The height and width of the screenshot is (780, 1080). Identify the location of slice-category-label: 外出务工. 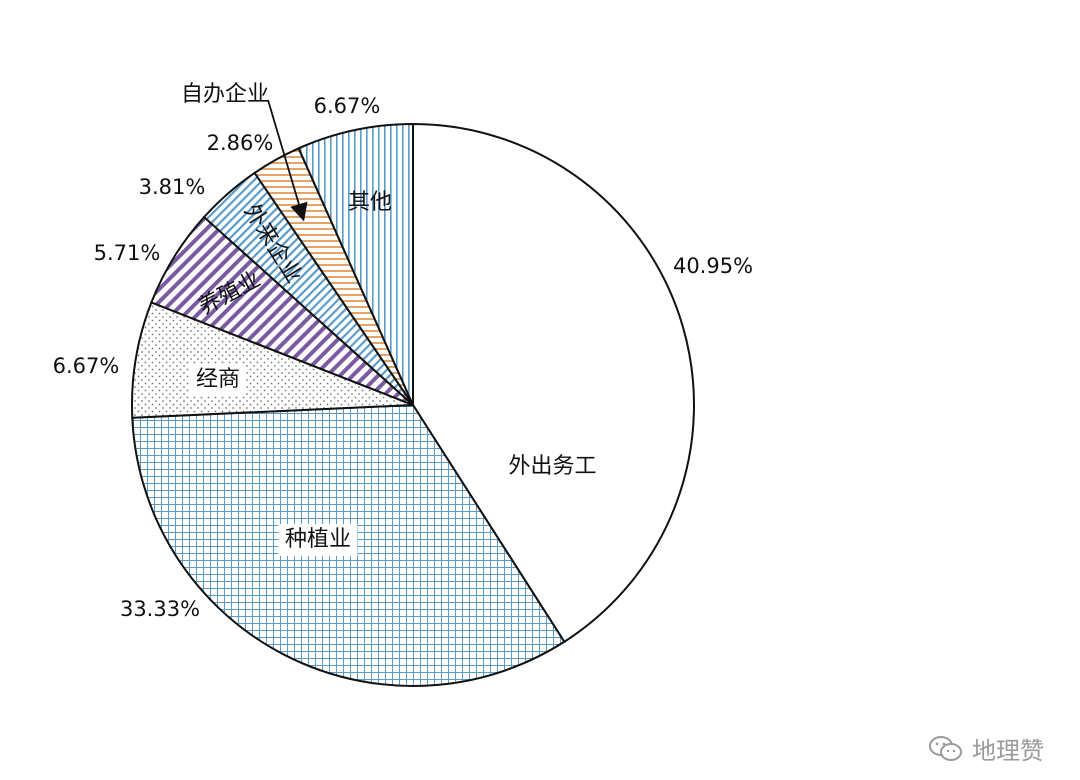
(552, 466).